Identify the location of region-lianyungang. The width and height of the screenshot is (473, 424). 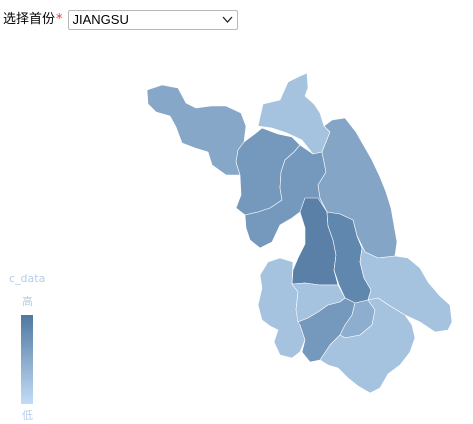
(294, 113).